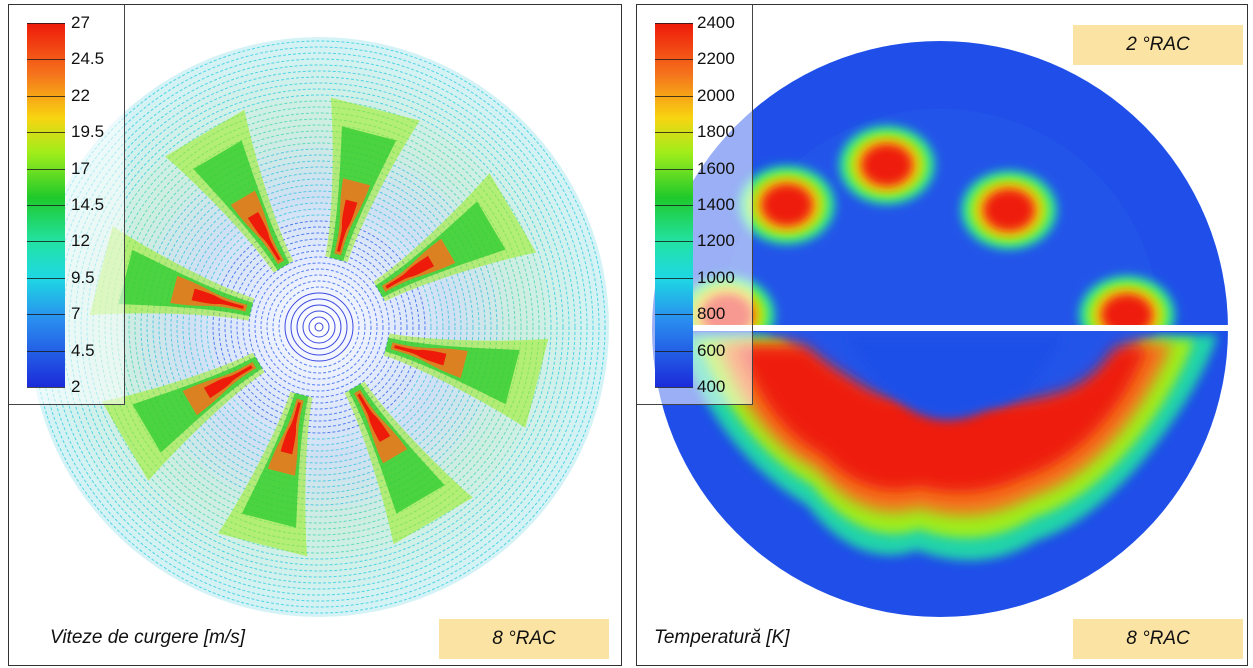  Describe the element at coordinates (956, 378) in the screenshot. I see `unburned-core` at that location.